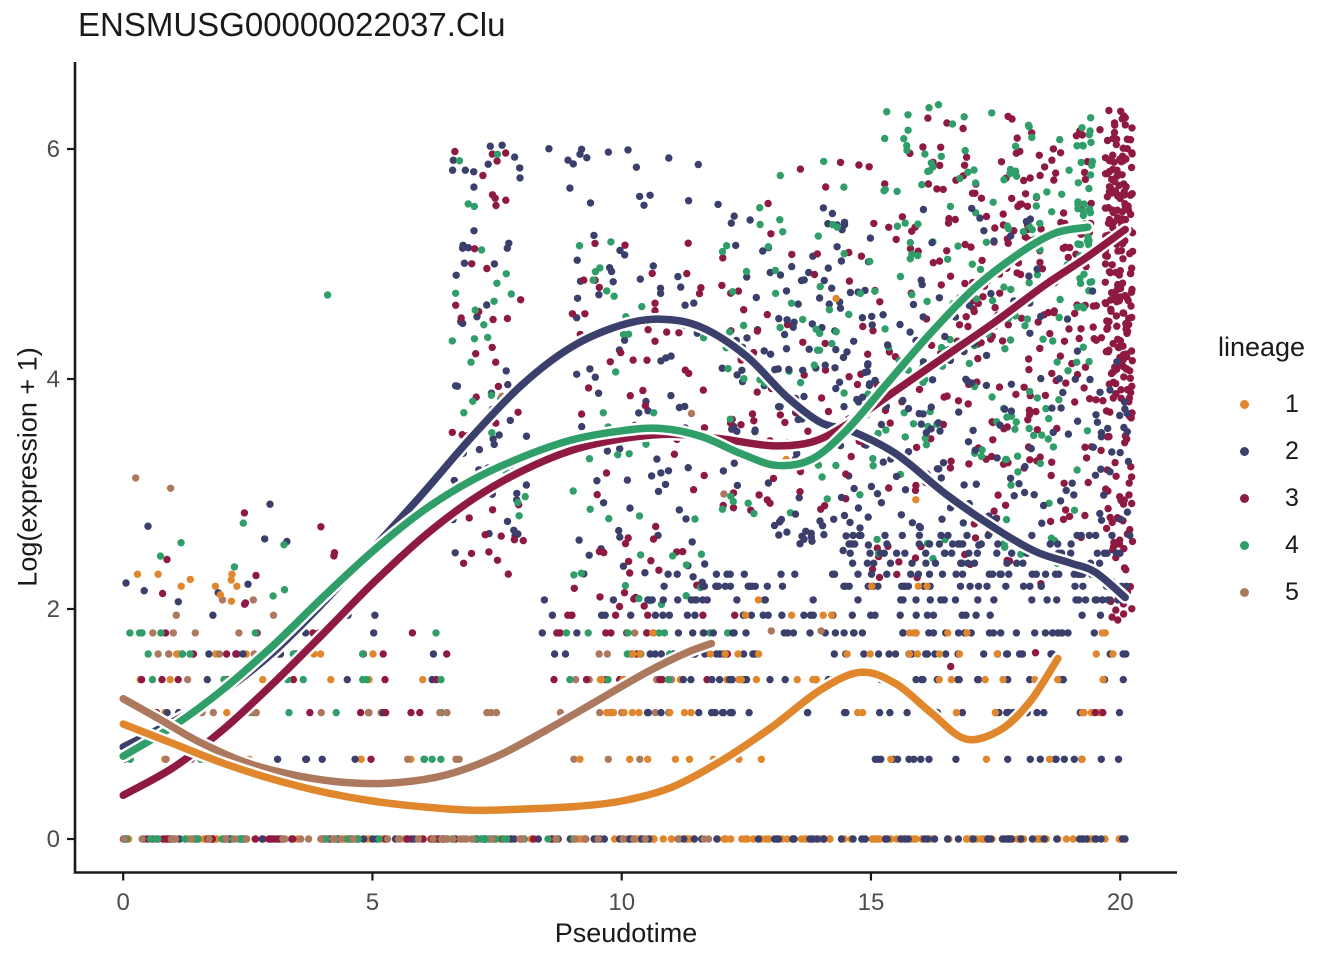 This screenshot has height=960, width=1344. I want to click on legend-item-2: 2, so click(1261, 451).